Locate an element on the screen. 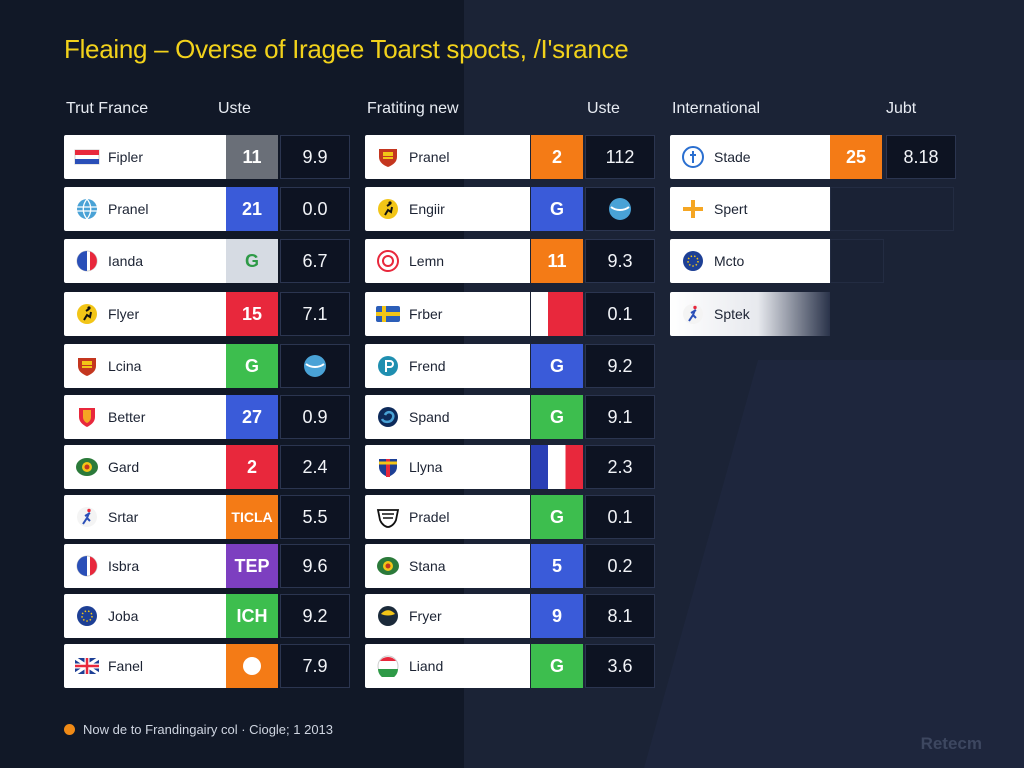 The image size is (1024, 768). row-name-cell: Mcto is located at coordinates (750, 261).